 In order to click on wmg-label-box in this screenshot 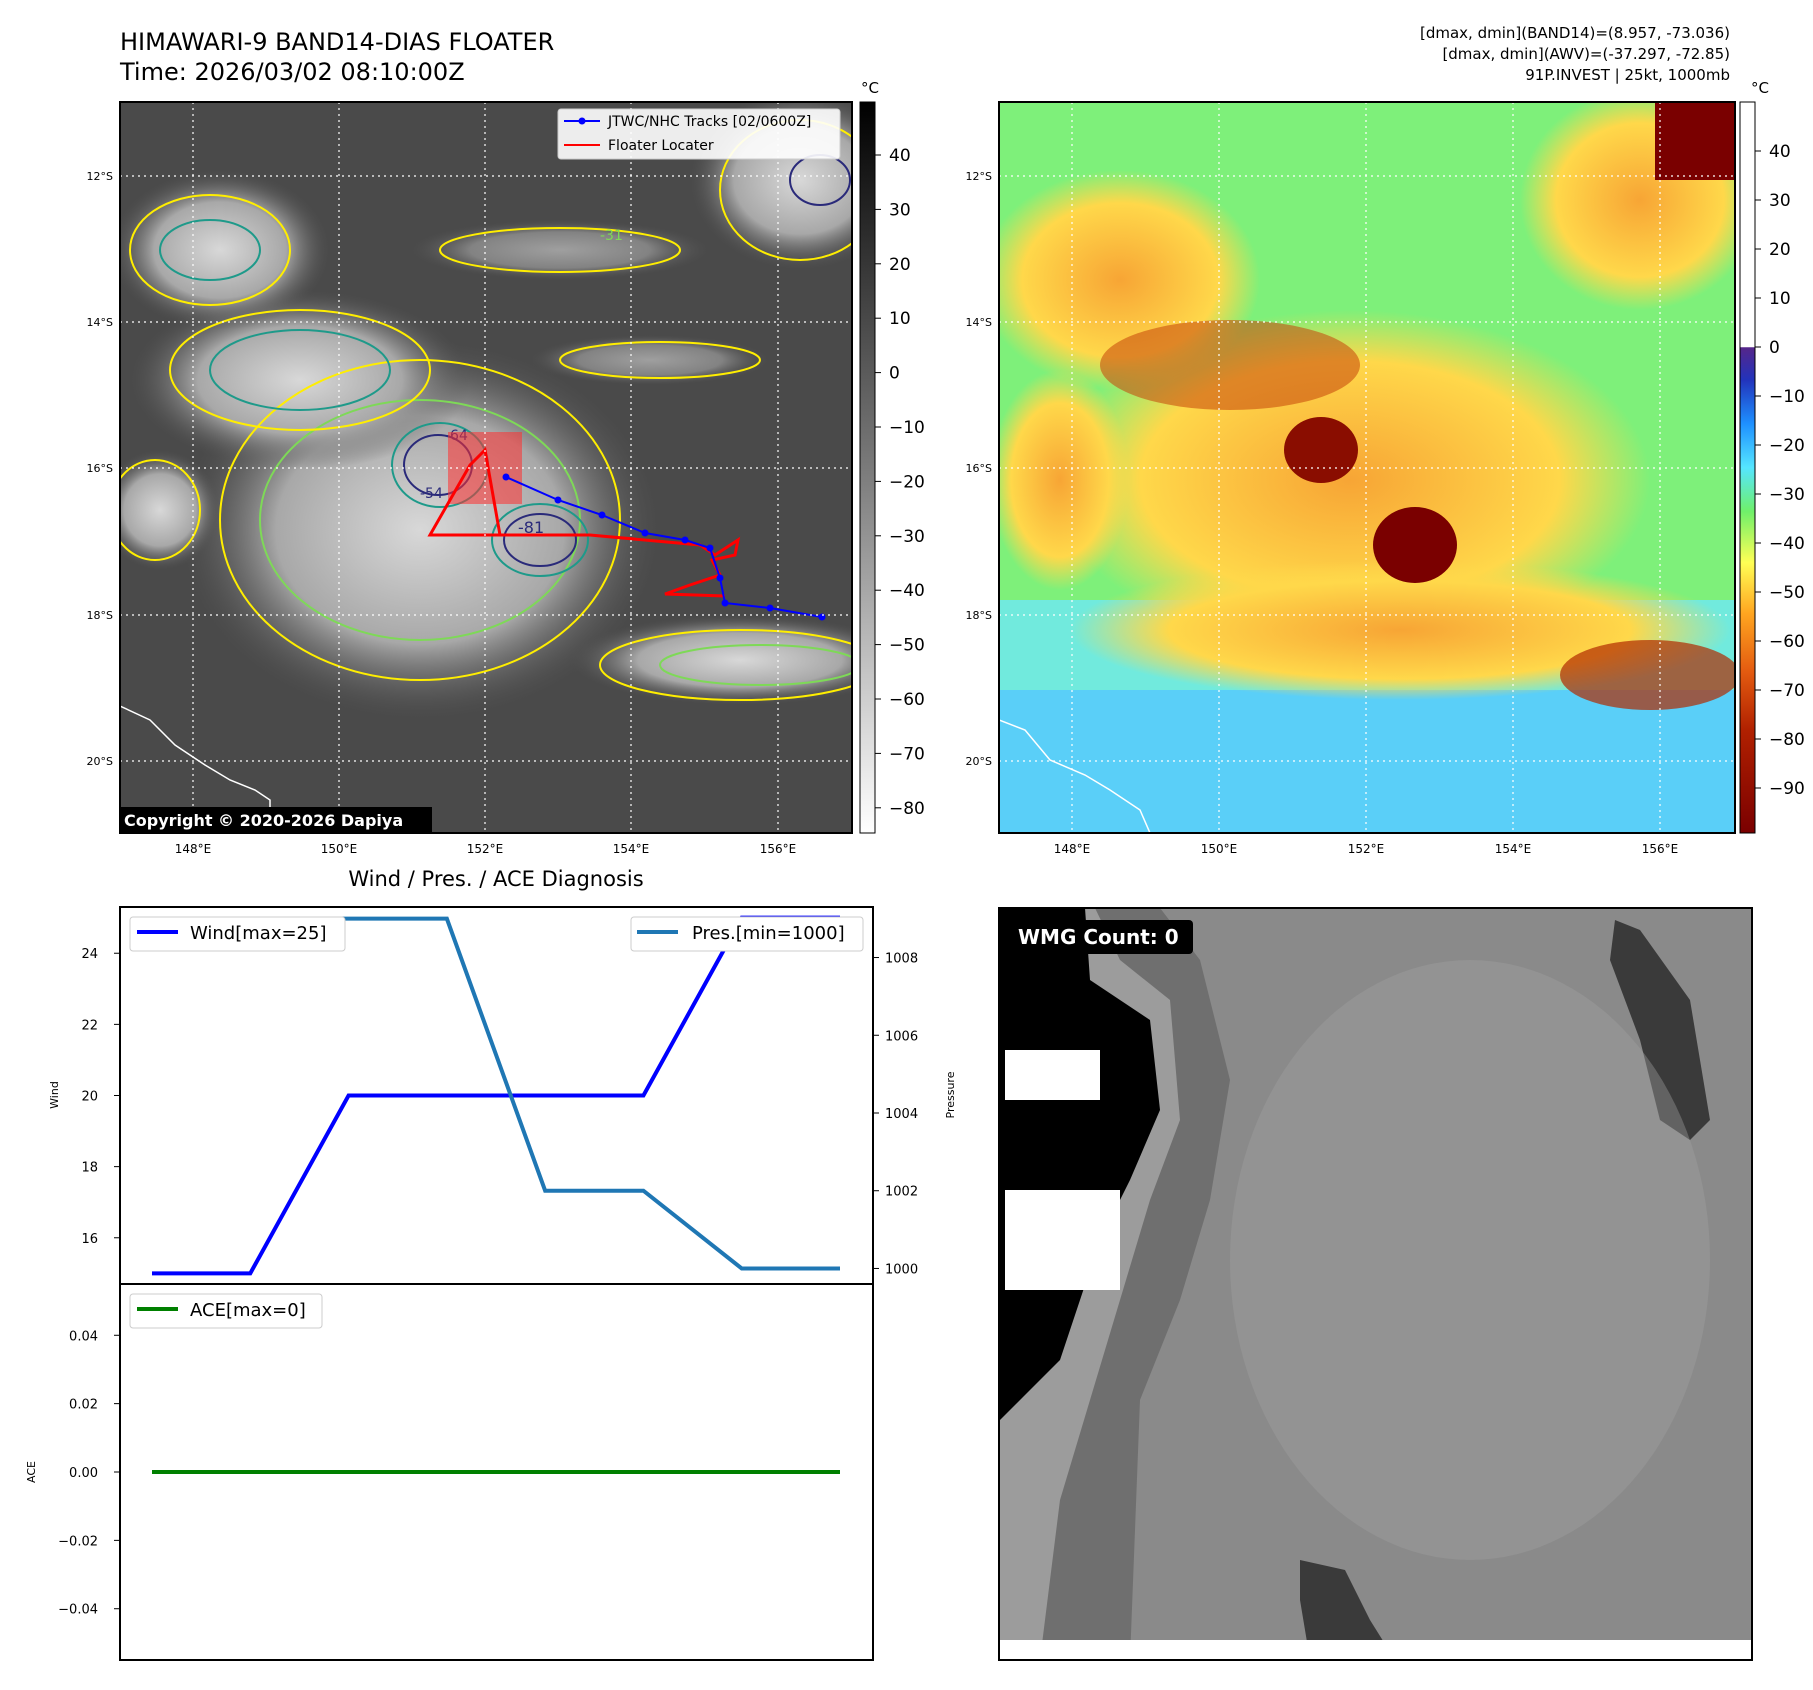, I will do `click(1100, 937)`.